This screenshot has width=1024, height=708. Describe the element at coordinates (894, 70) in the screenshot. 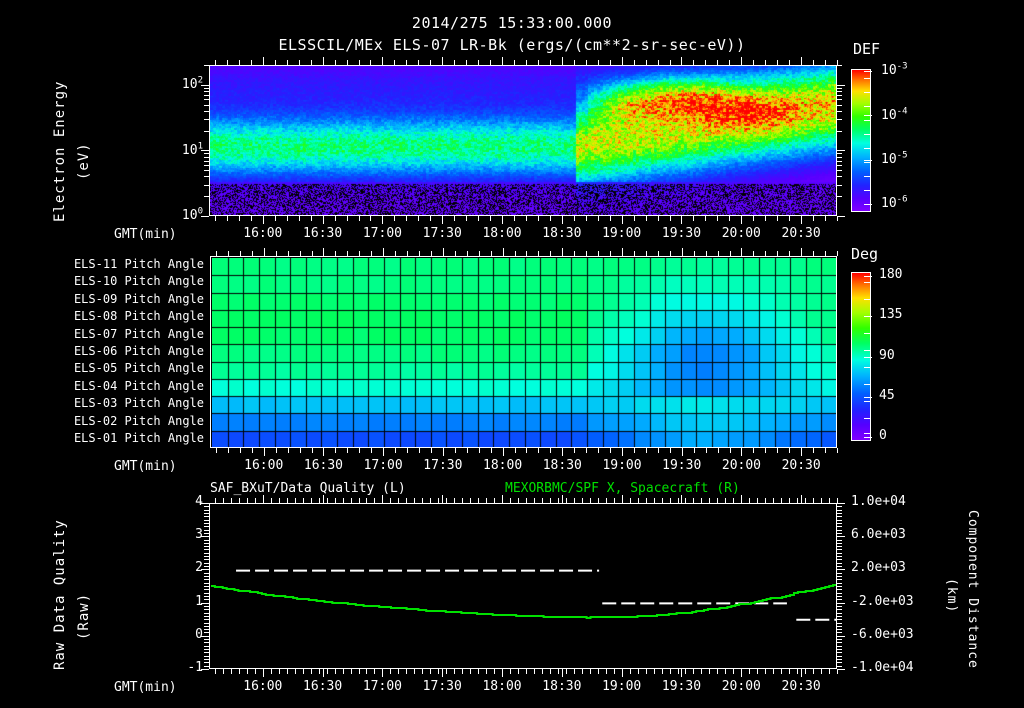

I see `def-colorbar-label: 10-3` at that location.